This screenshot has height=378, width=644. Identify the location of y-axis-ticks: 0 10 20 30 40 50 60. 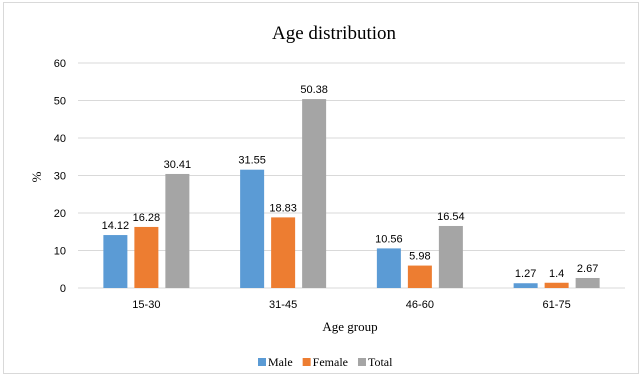
(60, 176).